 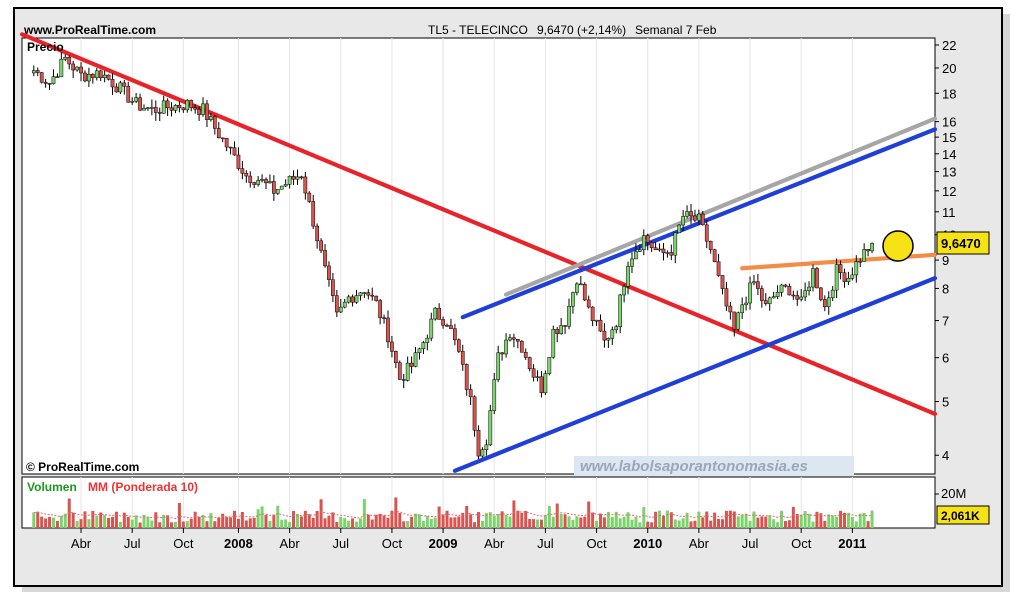 What do you see at coordinates (949, 45) in the screenshot?
I see `y-tick-label: 22` at bounding box center [949, 45].